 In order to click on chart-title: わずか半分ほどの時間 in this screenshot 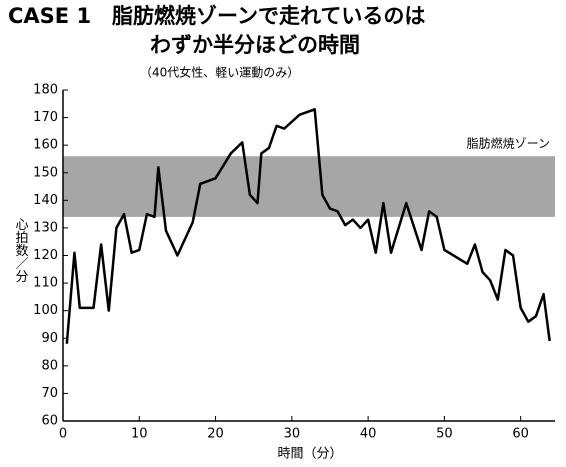, I will do `click(255, 45)`.